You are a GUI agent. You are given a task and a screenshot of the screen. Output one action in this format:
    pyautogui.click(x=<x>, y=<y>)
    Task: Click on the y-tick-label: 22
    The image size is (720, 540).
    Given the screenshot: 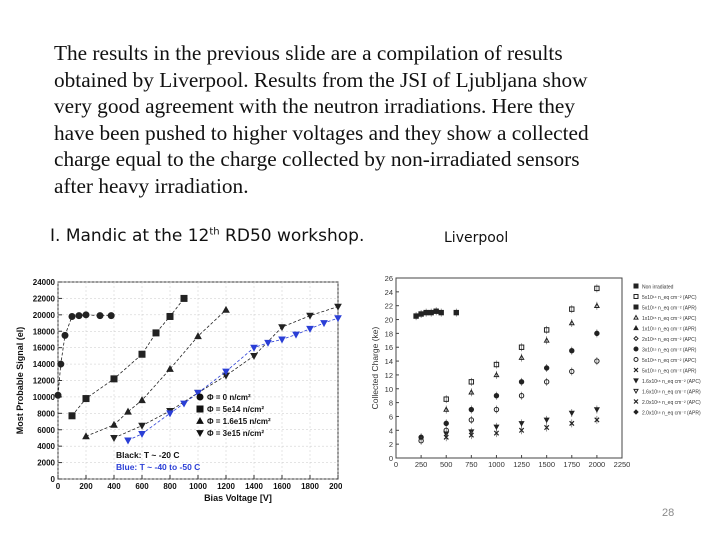 What is the action you would take?
    pyautogui.click(x=389, y=306)
    